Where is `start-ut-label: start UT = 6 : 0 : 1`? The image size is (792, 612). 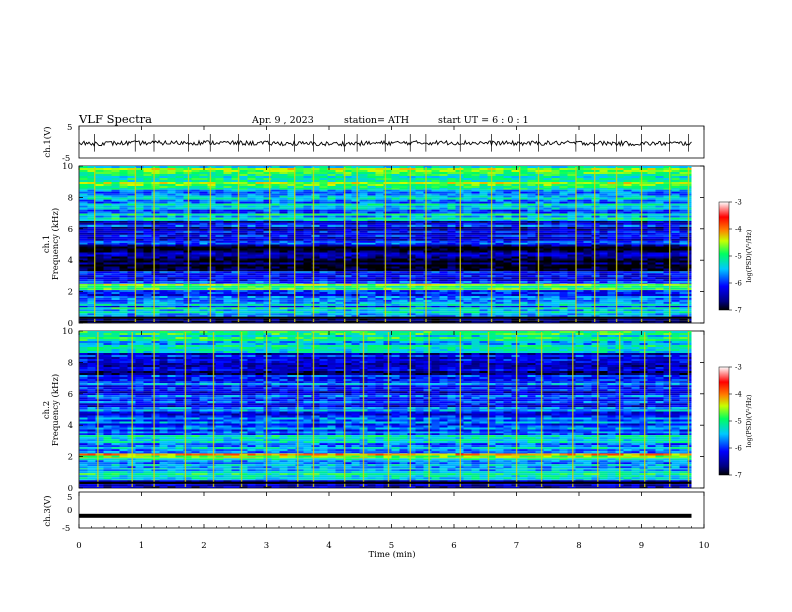
start-ut-label: start UT = 6 : 0 : 1 is located at coordinates (483, 120).